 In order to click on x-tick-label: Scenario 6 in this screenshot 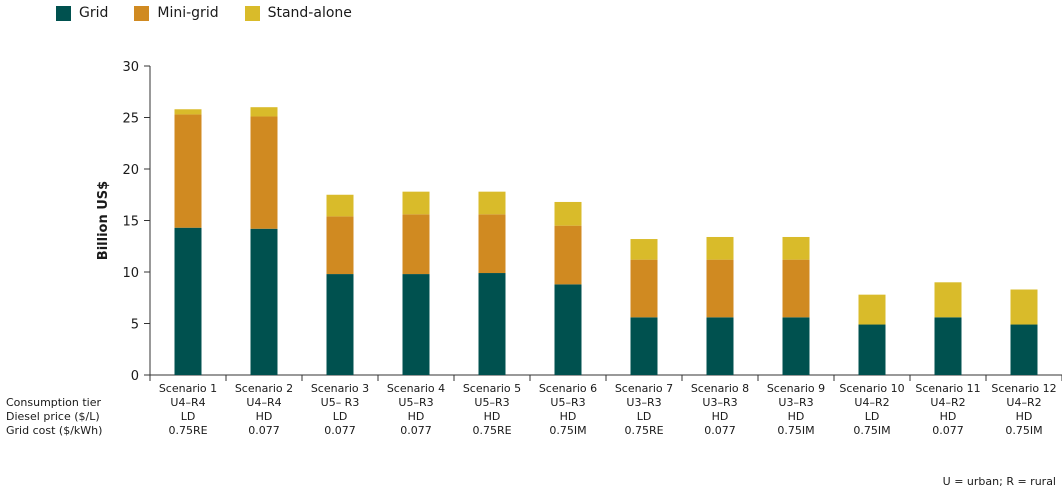, I will do `click(568, 388)`.